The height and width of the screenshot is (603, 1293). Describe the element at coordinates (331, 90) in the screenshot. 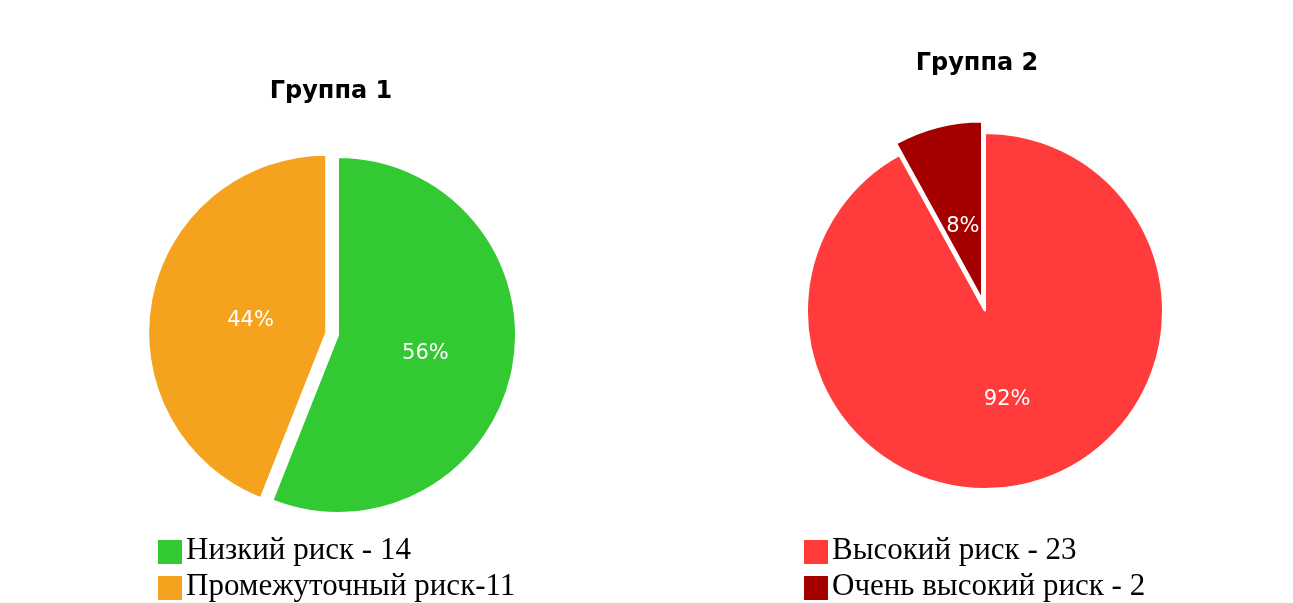

I see `chart-title: Группа 1` at that location.